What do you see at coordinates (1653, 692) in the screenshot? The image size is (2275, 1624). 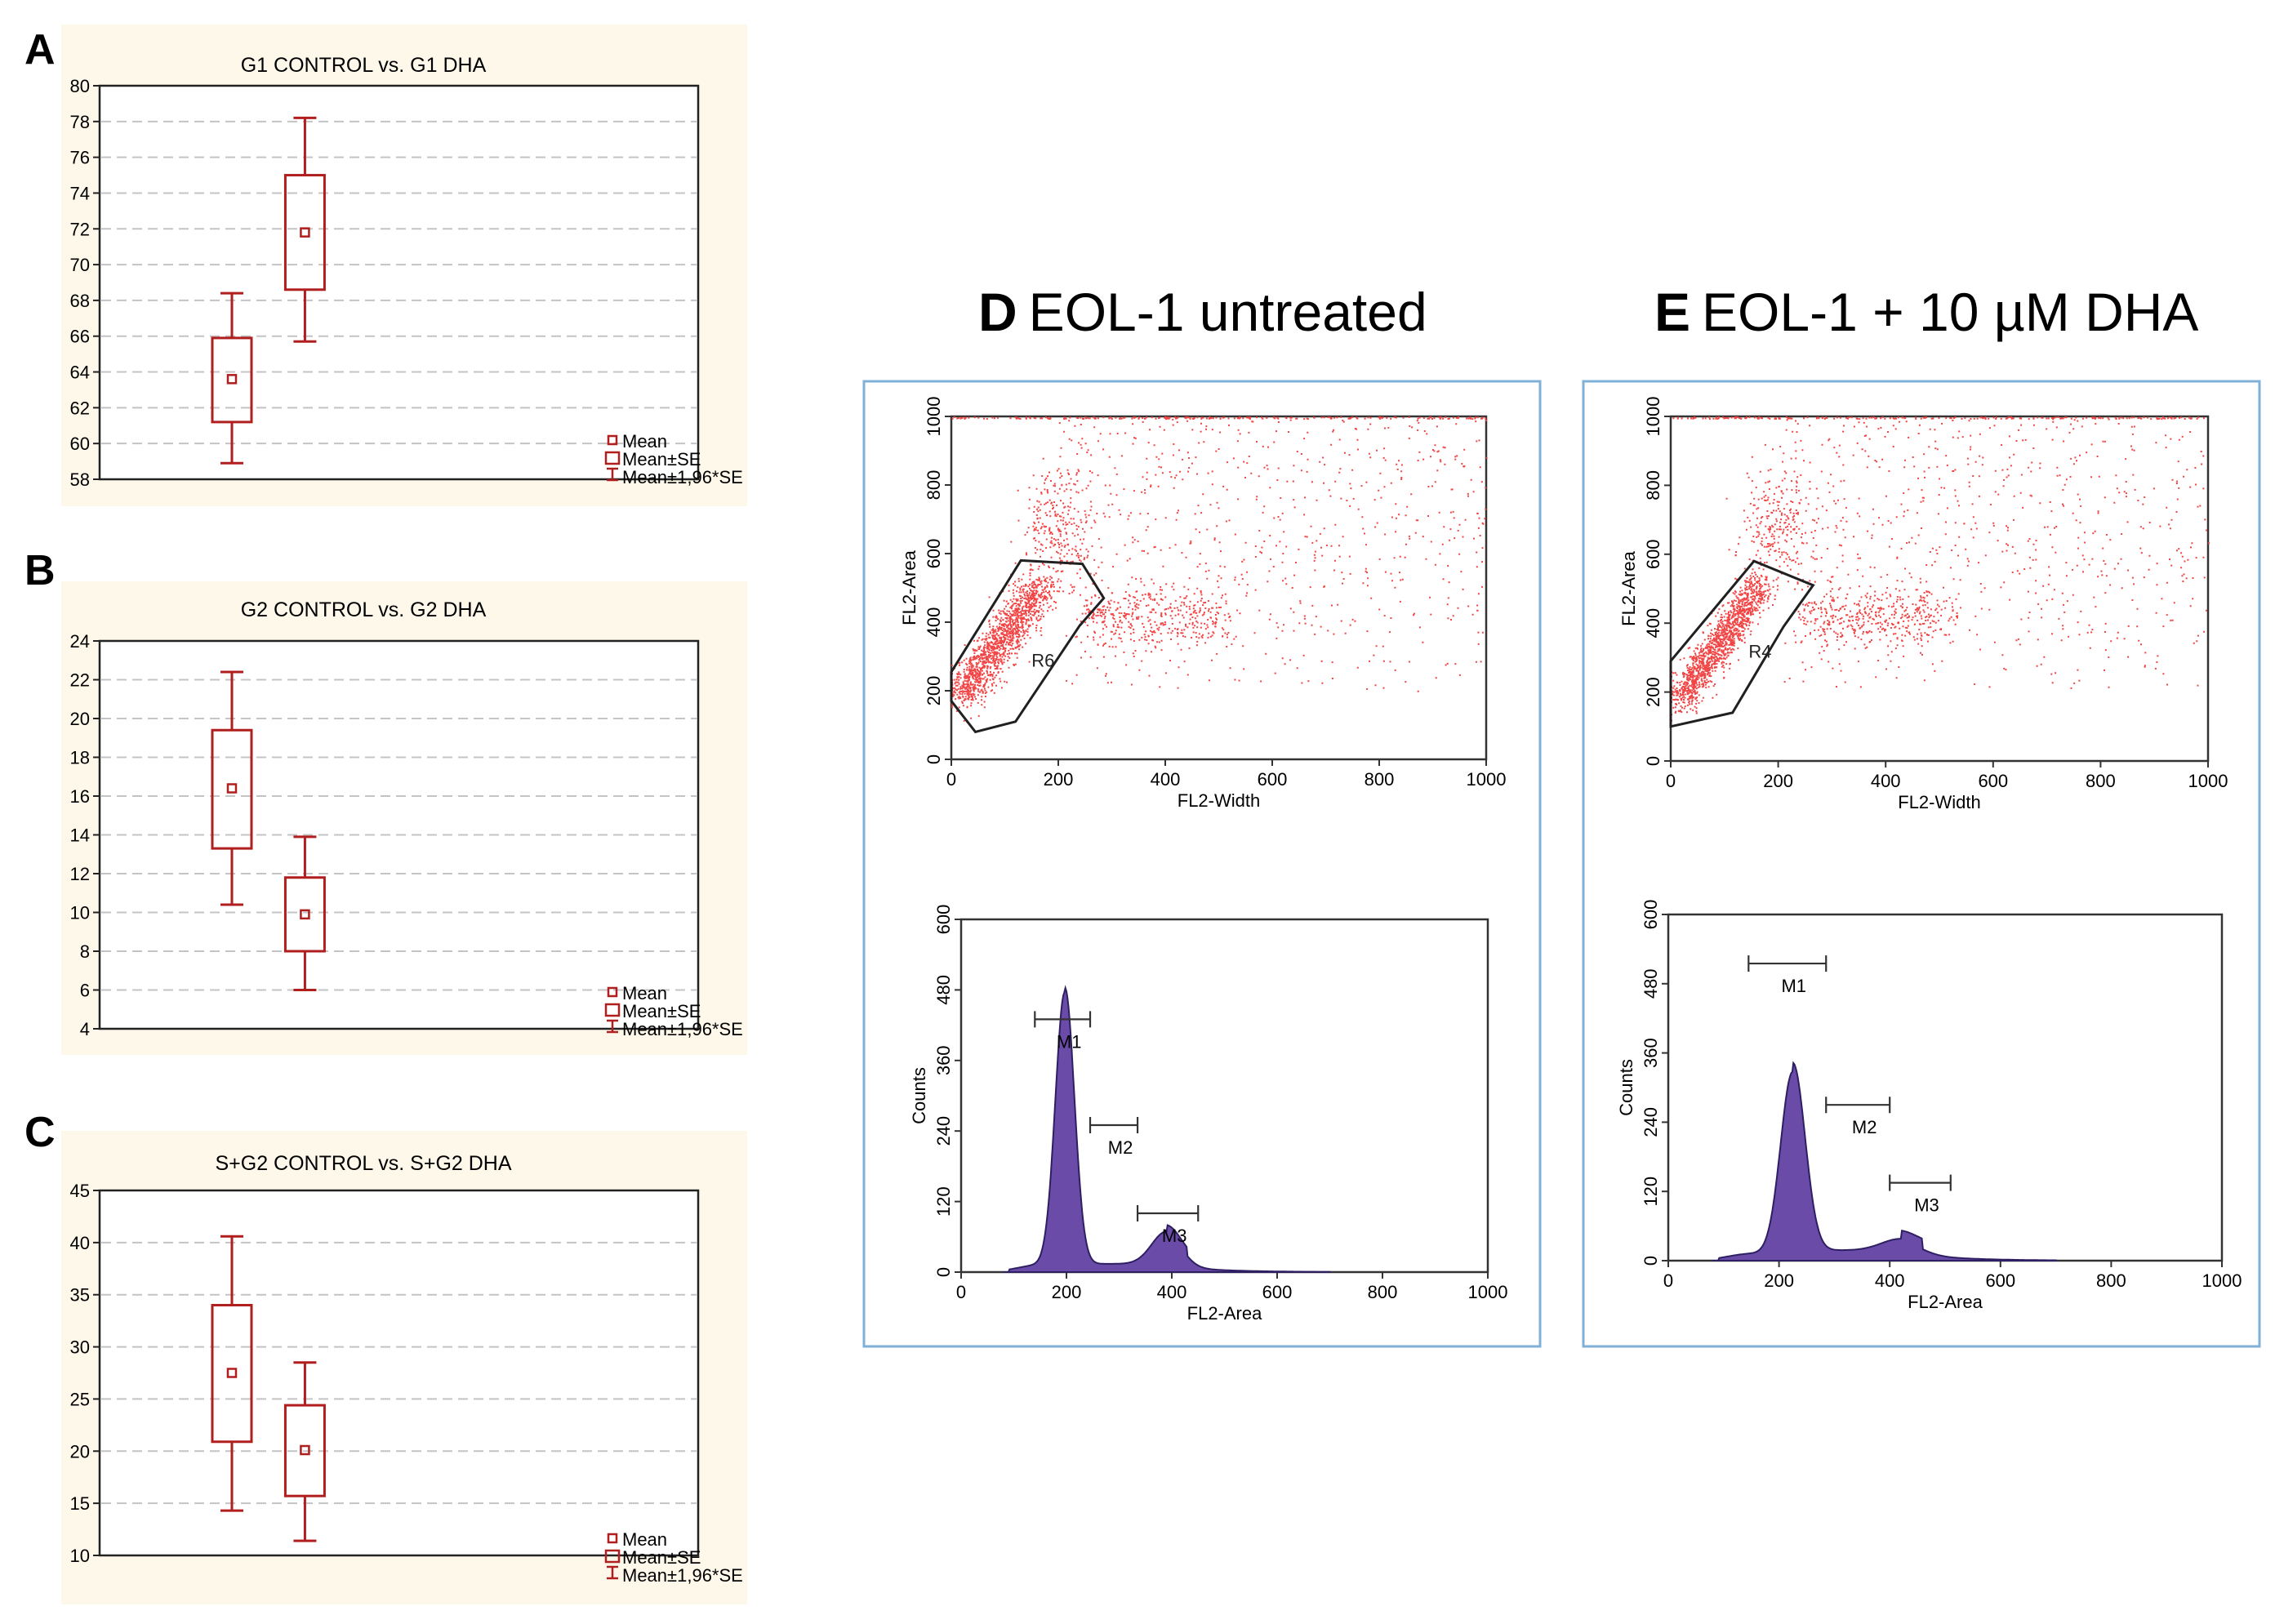 I see `y-tick-label: 200` at bounding box center [1653, 692].